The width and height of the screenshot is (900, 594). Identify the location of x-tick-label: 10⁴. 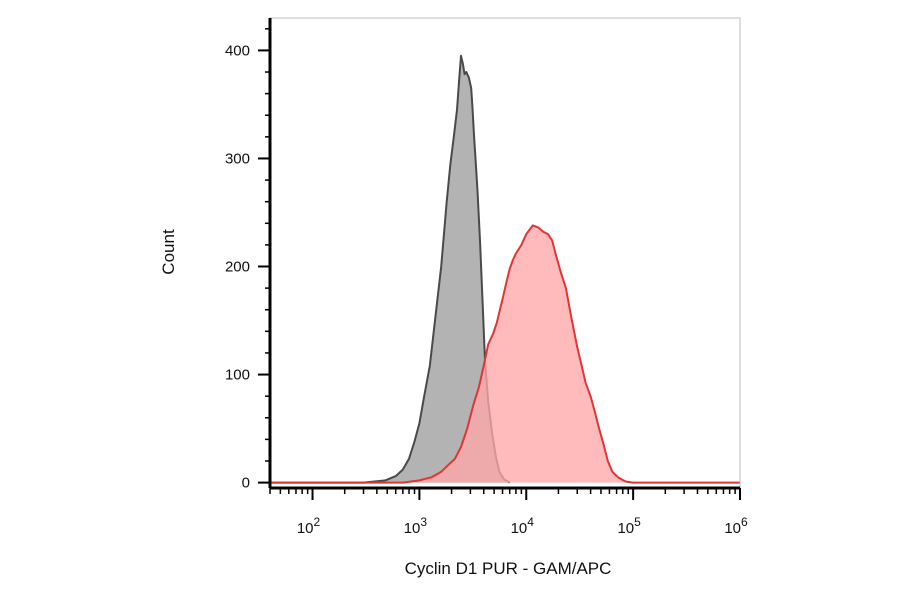
(523, 526).